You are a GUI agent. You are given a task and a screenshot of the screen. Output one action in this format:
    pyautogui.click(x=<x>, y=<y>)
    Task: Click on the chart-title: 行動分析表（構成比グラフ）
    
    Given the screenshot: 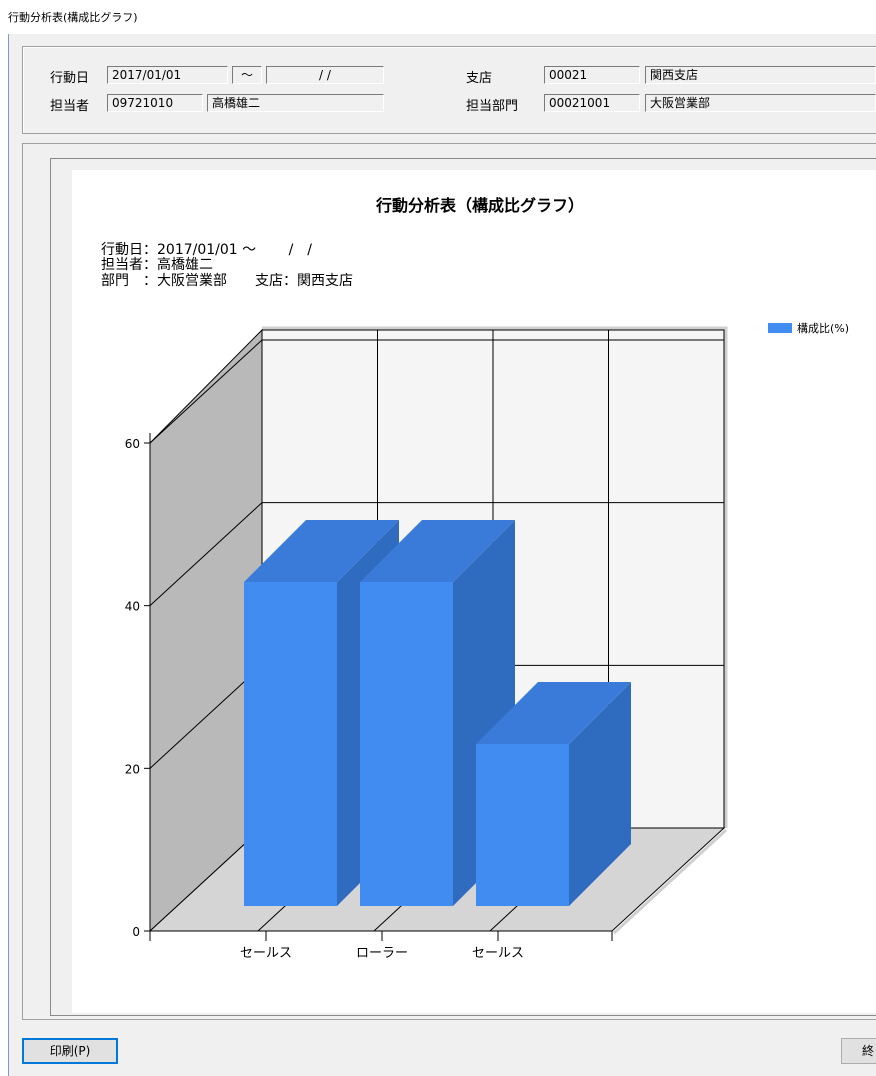 What is the action you would take?
    pyautogui.click(x=479, y=205)
    